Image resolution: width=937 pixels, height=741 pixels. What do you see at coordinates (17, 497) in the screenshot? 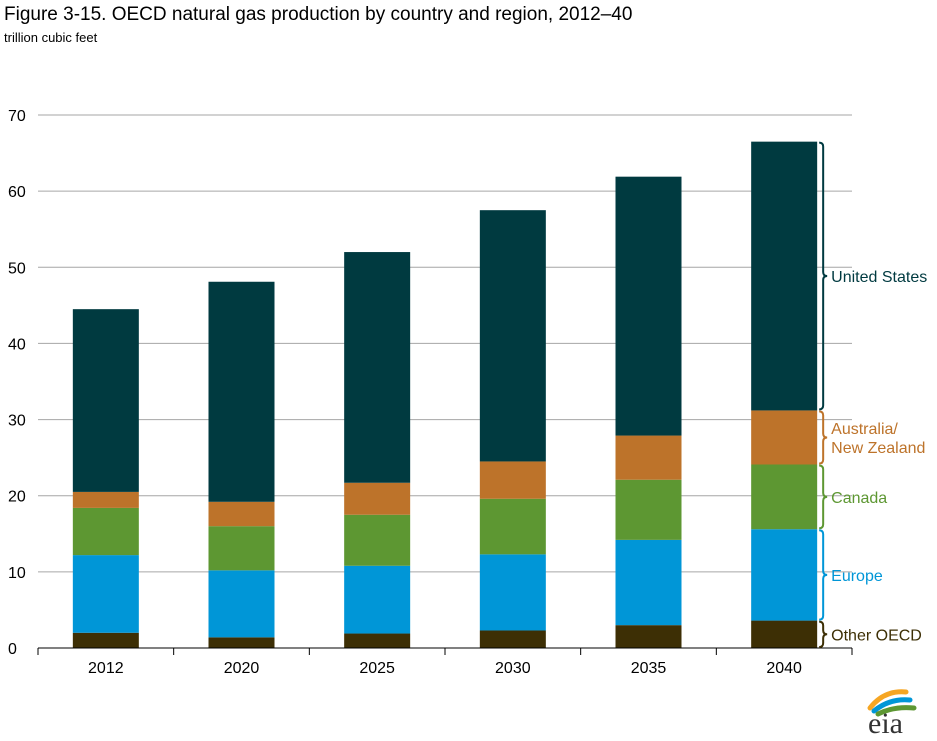
I see `y-tick-label: 20` at bounding box center [17, 497].